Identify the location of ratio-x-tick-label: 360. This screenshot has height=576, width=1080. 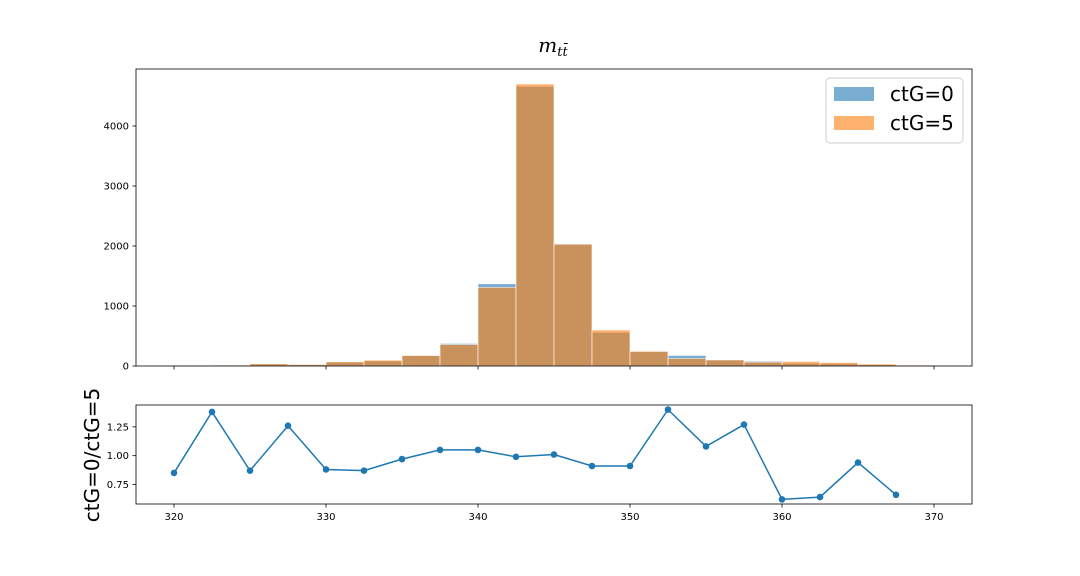
(781, 517).